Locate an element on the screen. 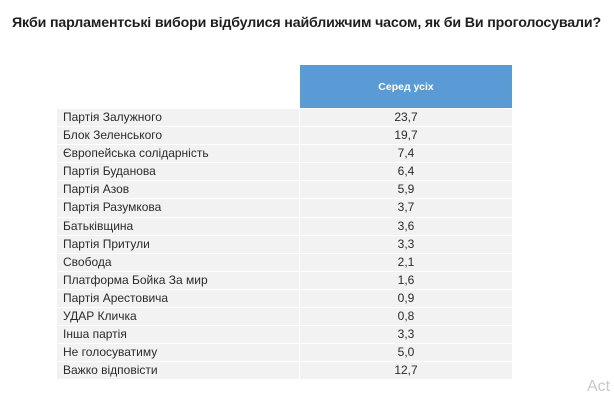  percentage-value: 5,9 is located at coordinates (406, 189).